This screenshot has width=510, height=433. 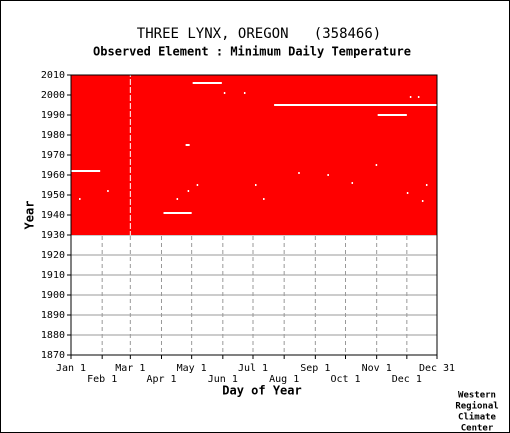 What do you see at coordinates (259, 34) in the screenshot?
I see `chart-title: THREE LYNX, OREGON (358466)` at bounding box center [259, 34].